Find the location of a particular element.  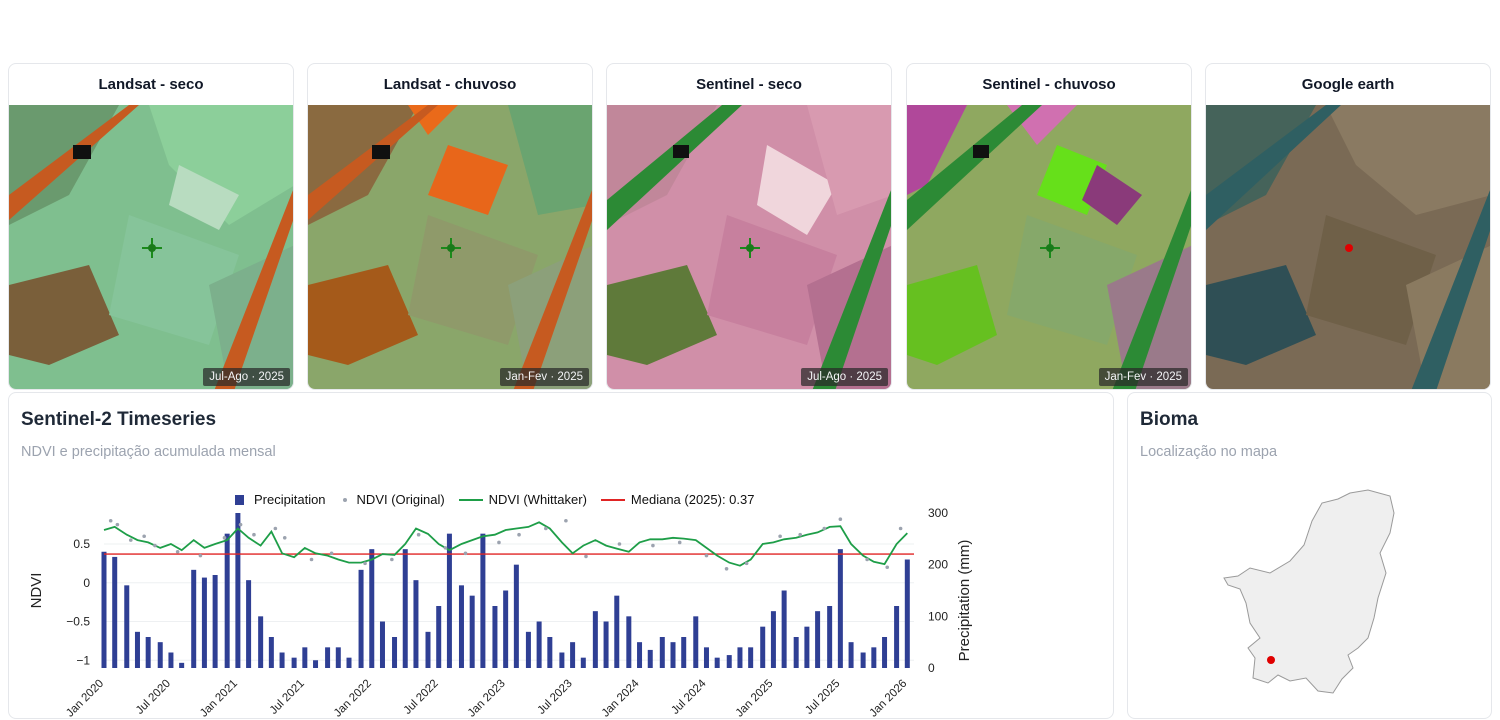

satellite-image is located at coordinates (1348, 247).